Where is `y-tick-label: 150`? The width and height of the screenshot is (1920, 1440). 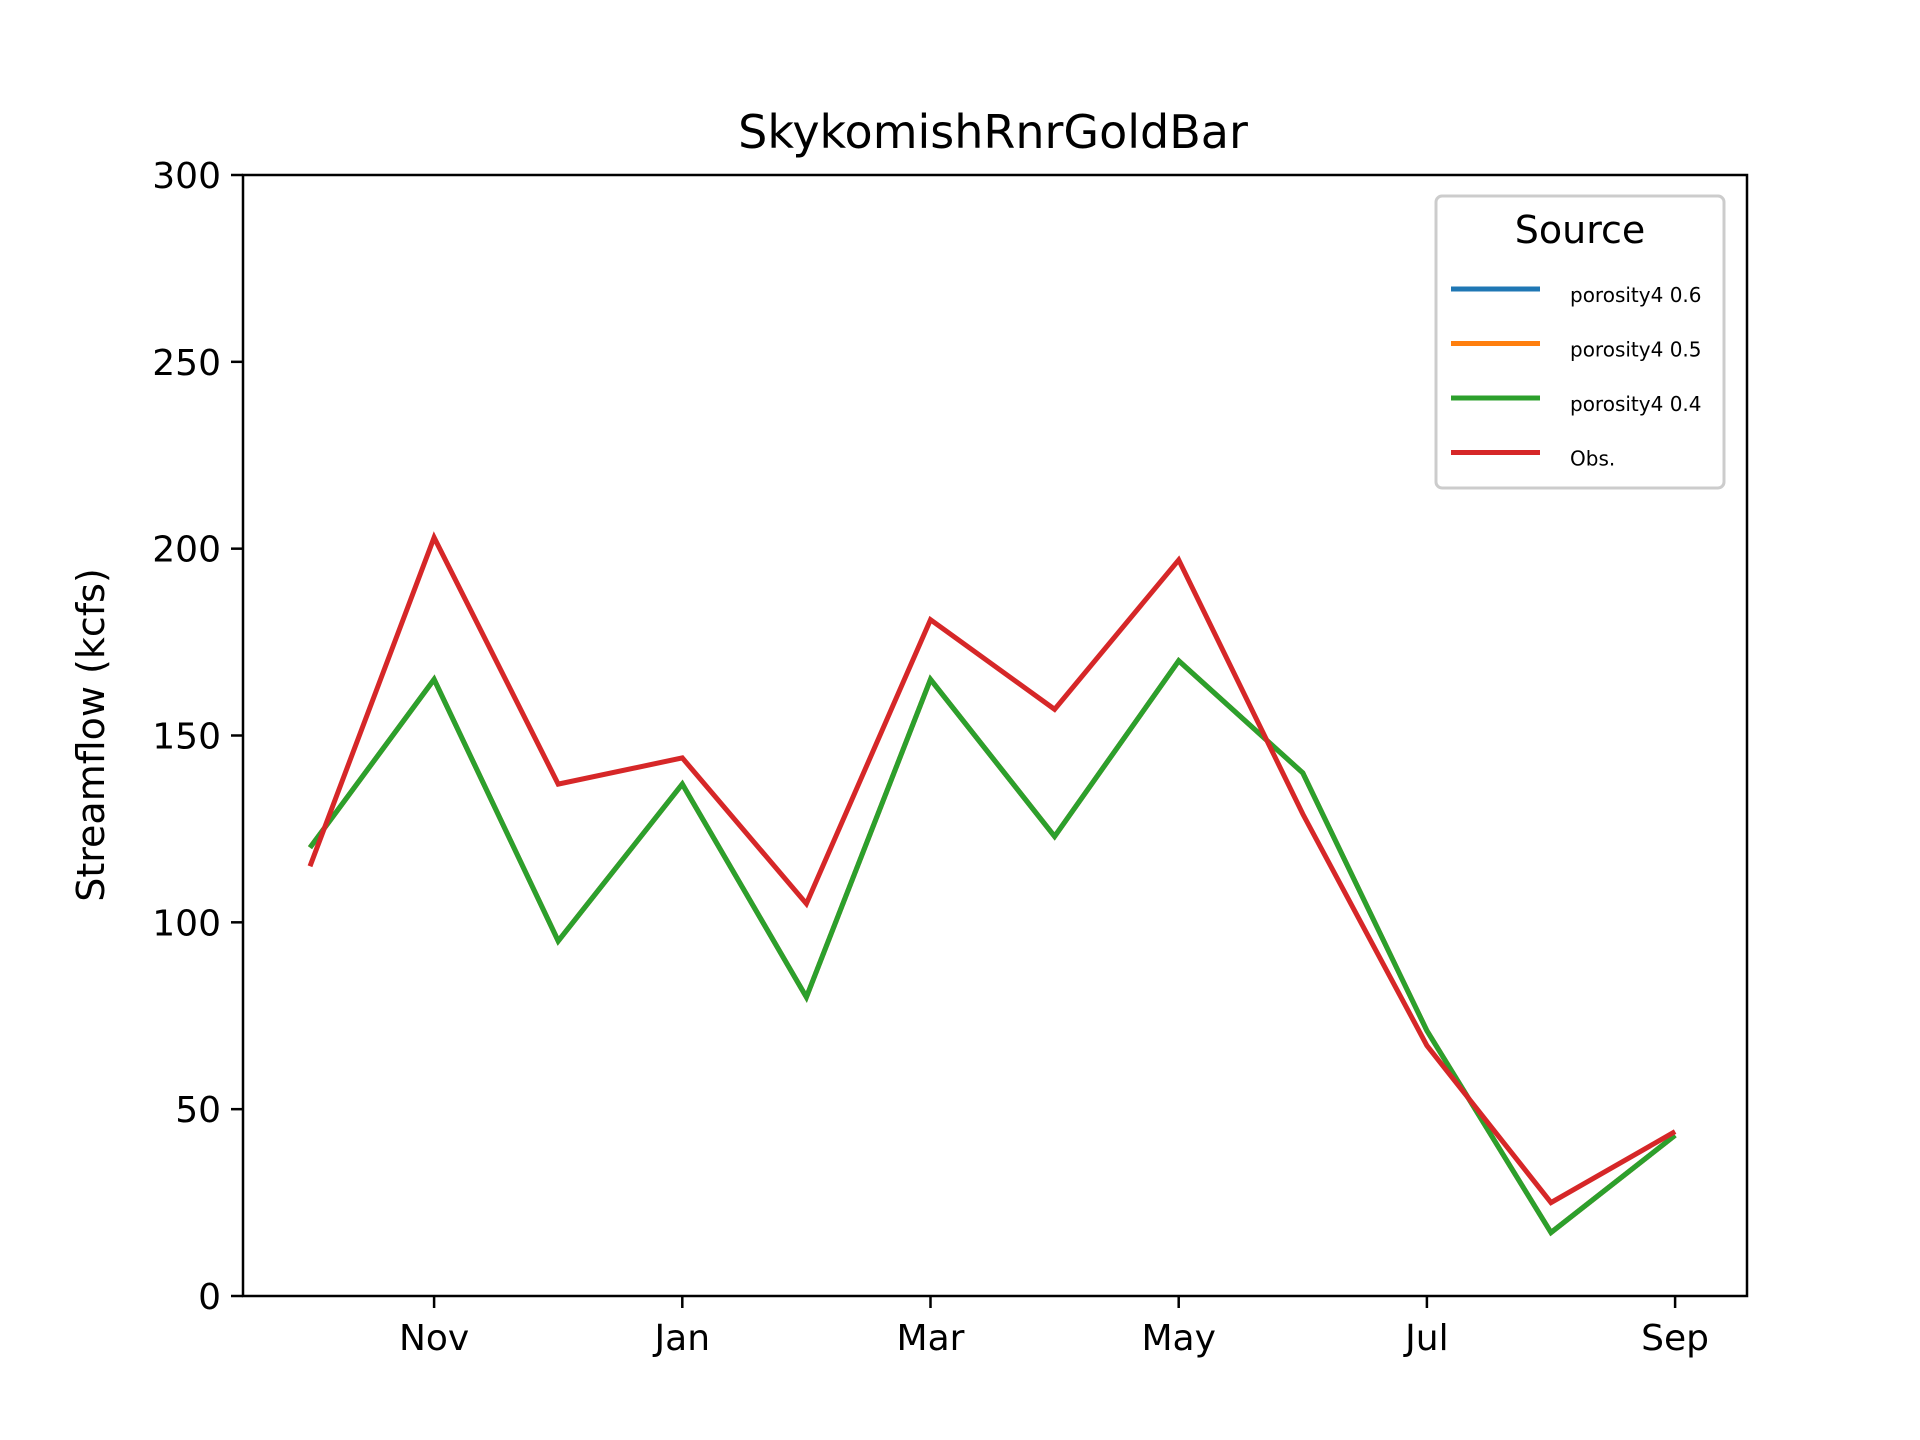 y-tick-label: 150 is located at coordinates (186, 737).